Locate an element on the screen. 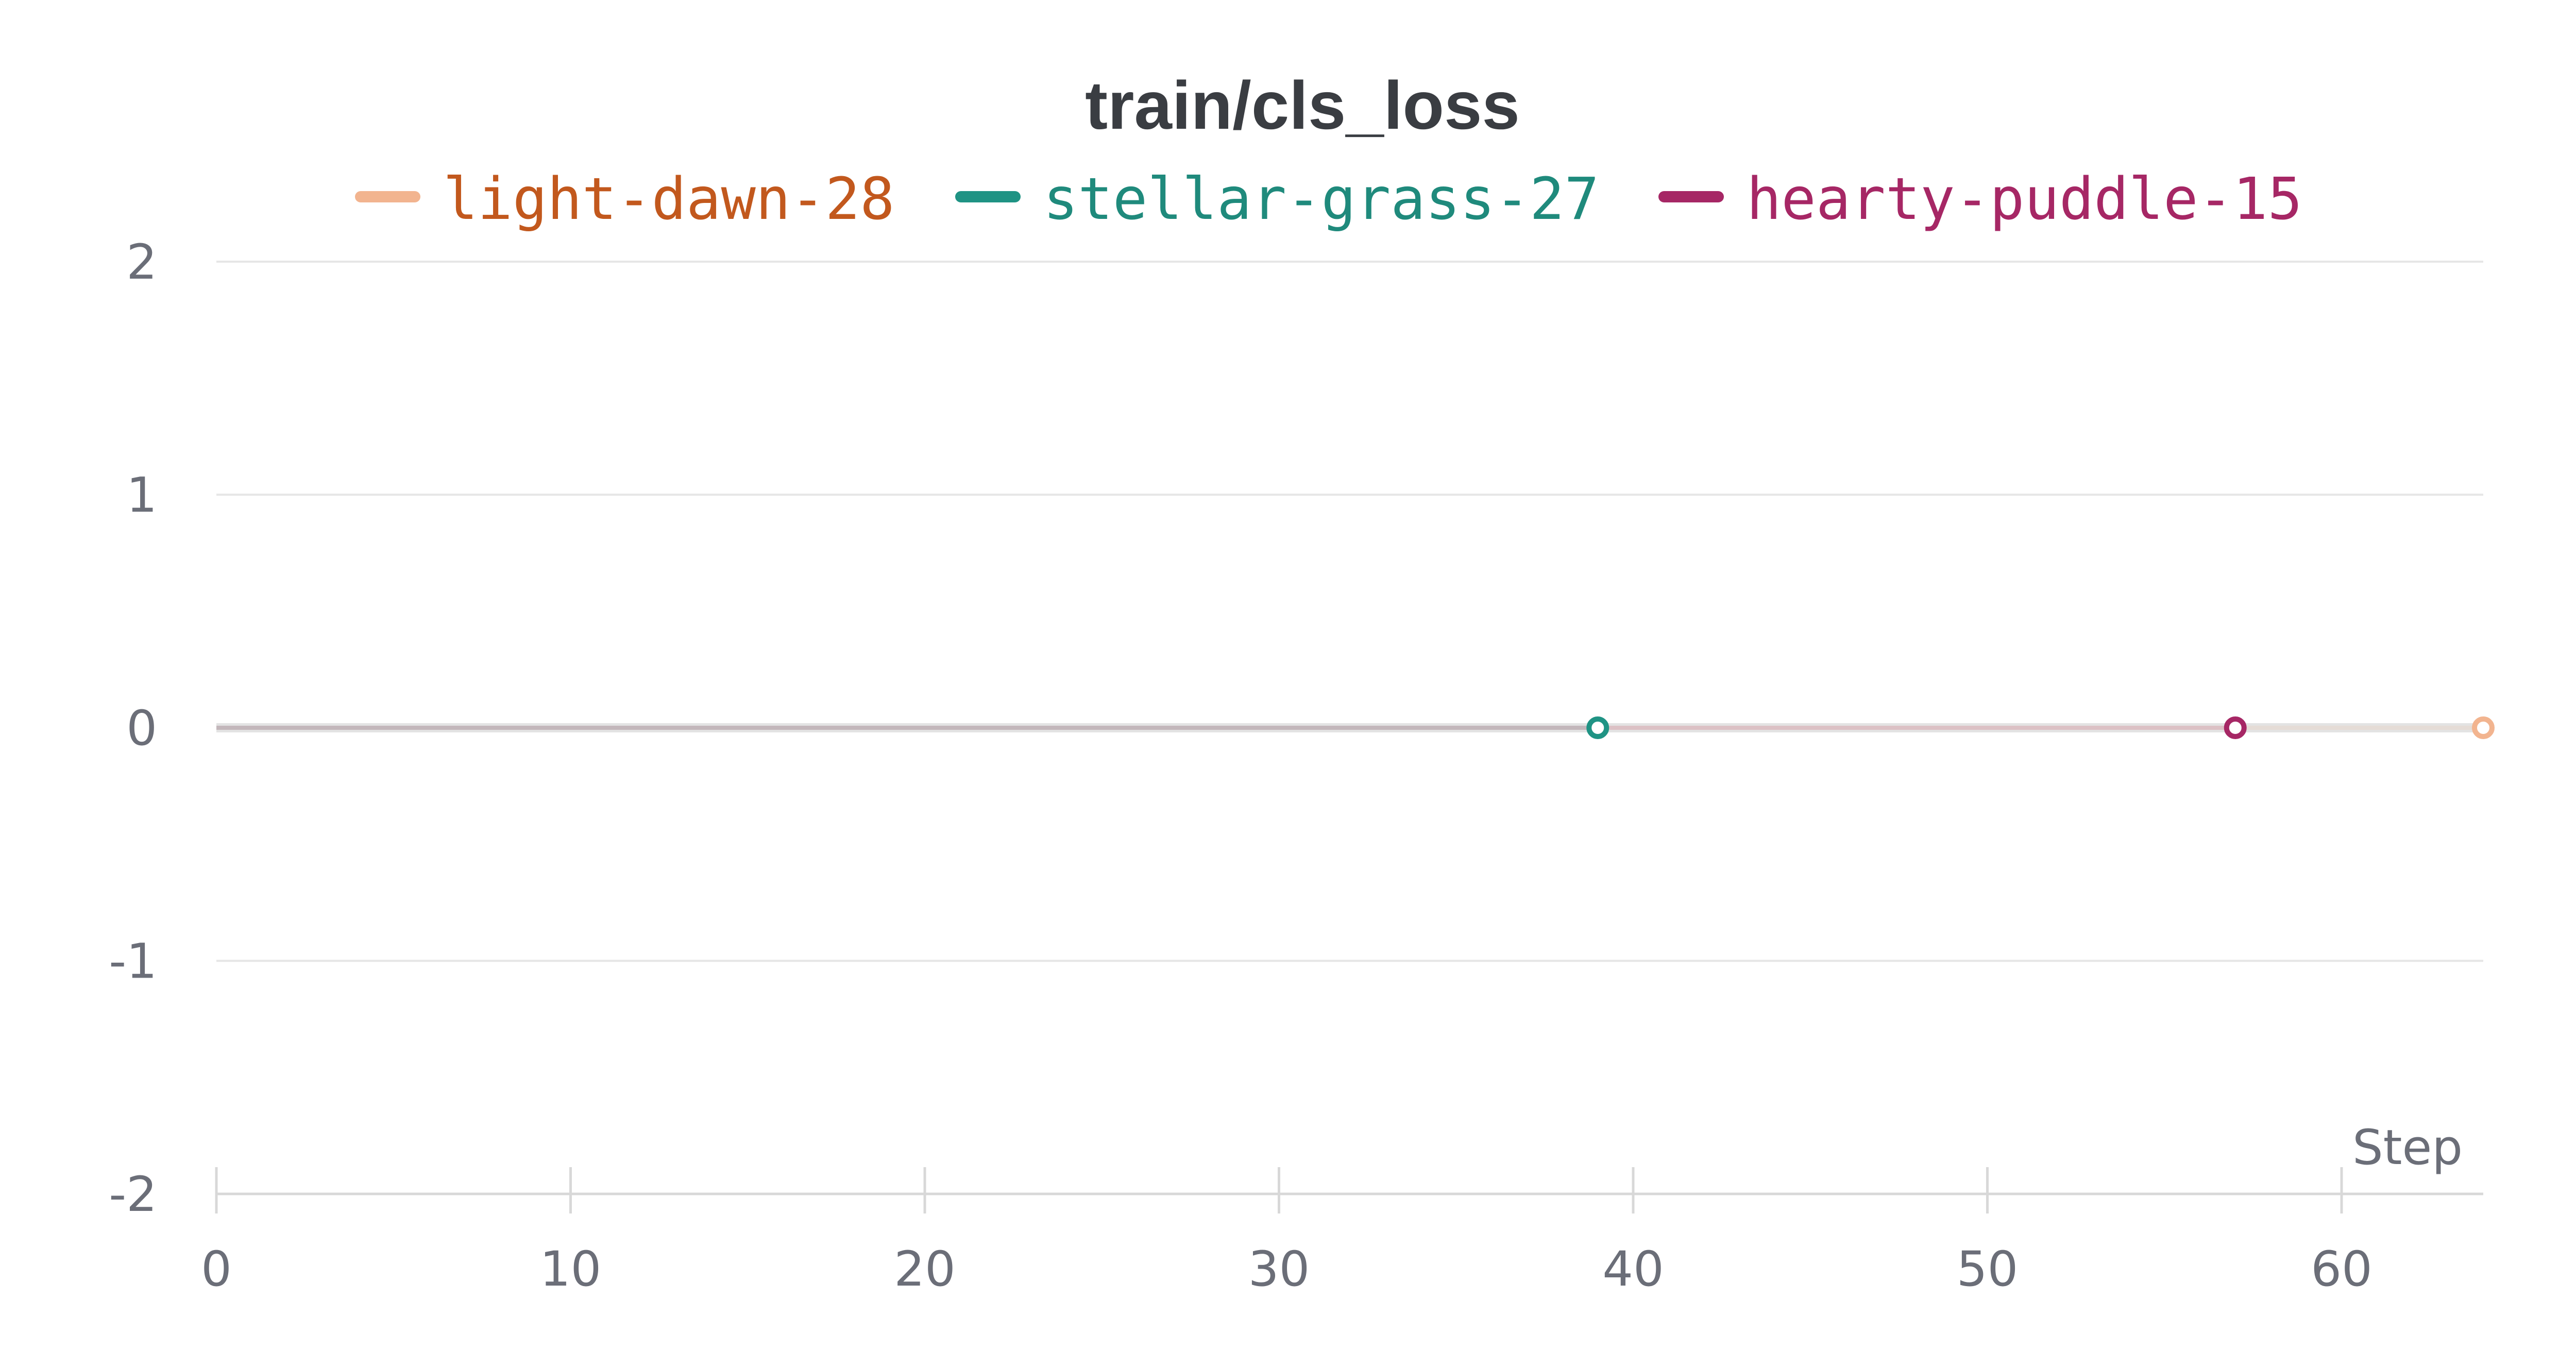 The width and height of the screenshot is (2576, 1368). legend-label: light-dawn-28 is located at coordinates (669, 199).